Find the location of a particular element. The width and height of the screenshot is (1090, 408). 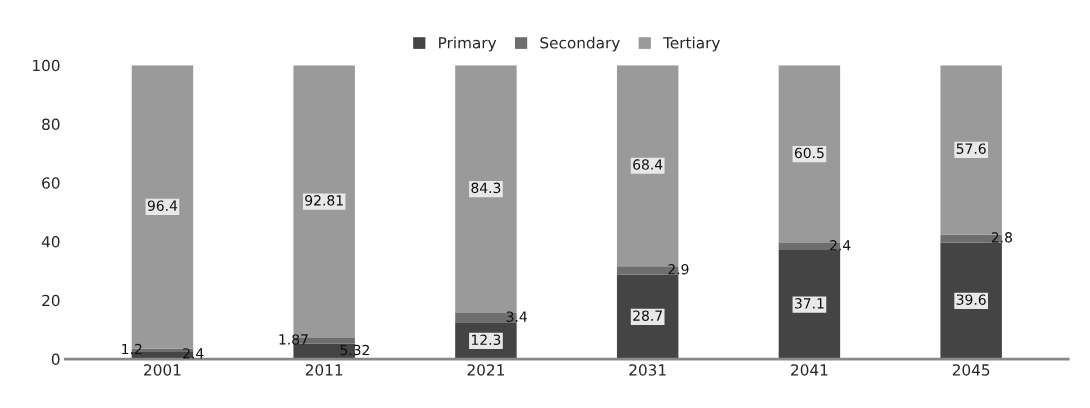

data-label: 84.3 is located at coordinates (486, 188).